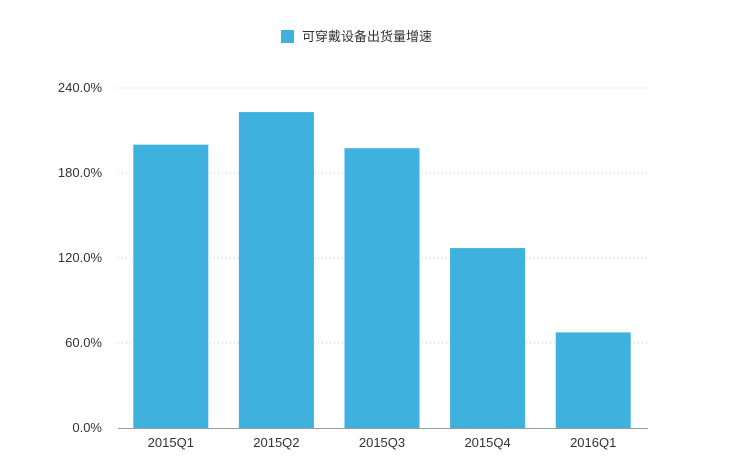  Describe the element at coordinates (593, 380) in the screenshot. I see `bar-2016Q1` at that location.